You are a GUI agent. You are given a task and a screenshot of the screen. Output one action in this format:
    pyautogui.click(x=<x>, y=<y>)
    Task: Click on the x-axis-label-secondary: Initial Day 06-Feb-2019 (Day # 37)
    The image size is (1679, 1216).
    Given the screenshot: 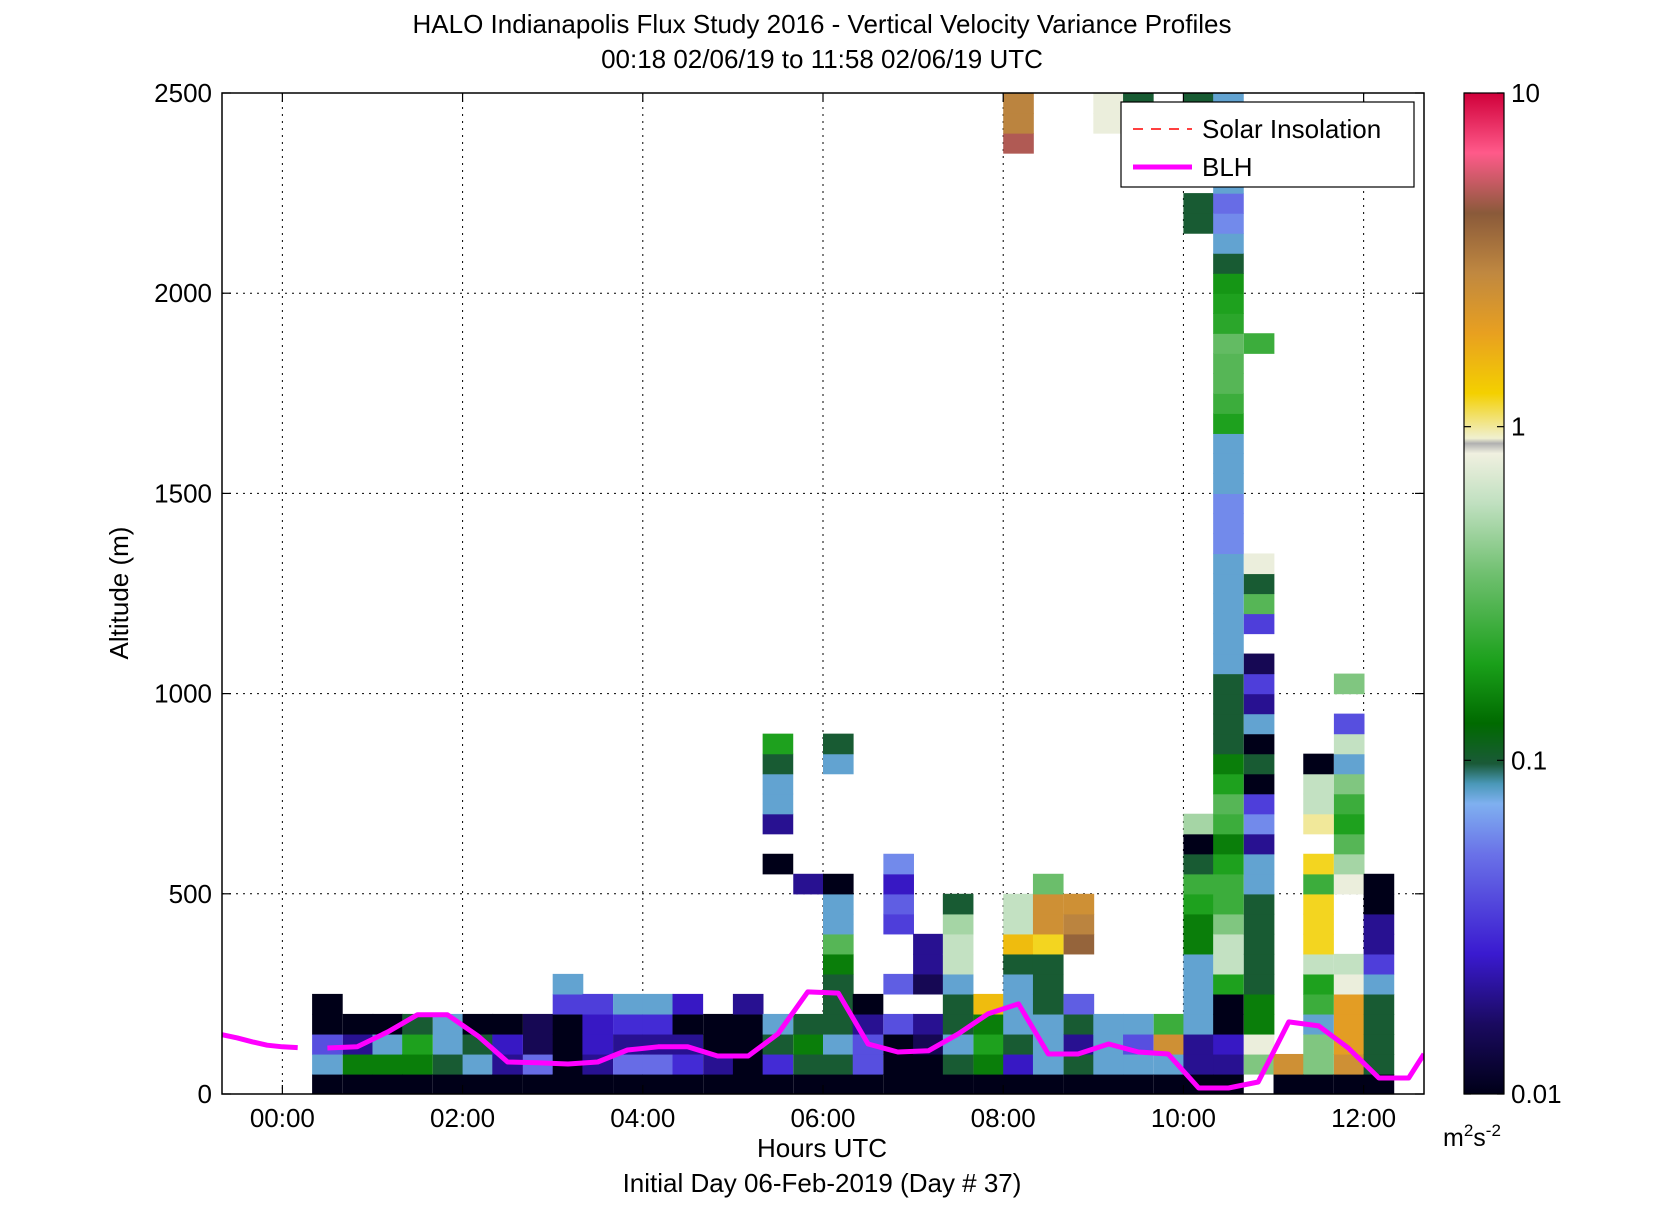 What is the action you would take?
    pyautogui.click(x=822, y=1183)
    